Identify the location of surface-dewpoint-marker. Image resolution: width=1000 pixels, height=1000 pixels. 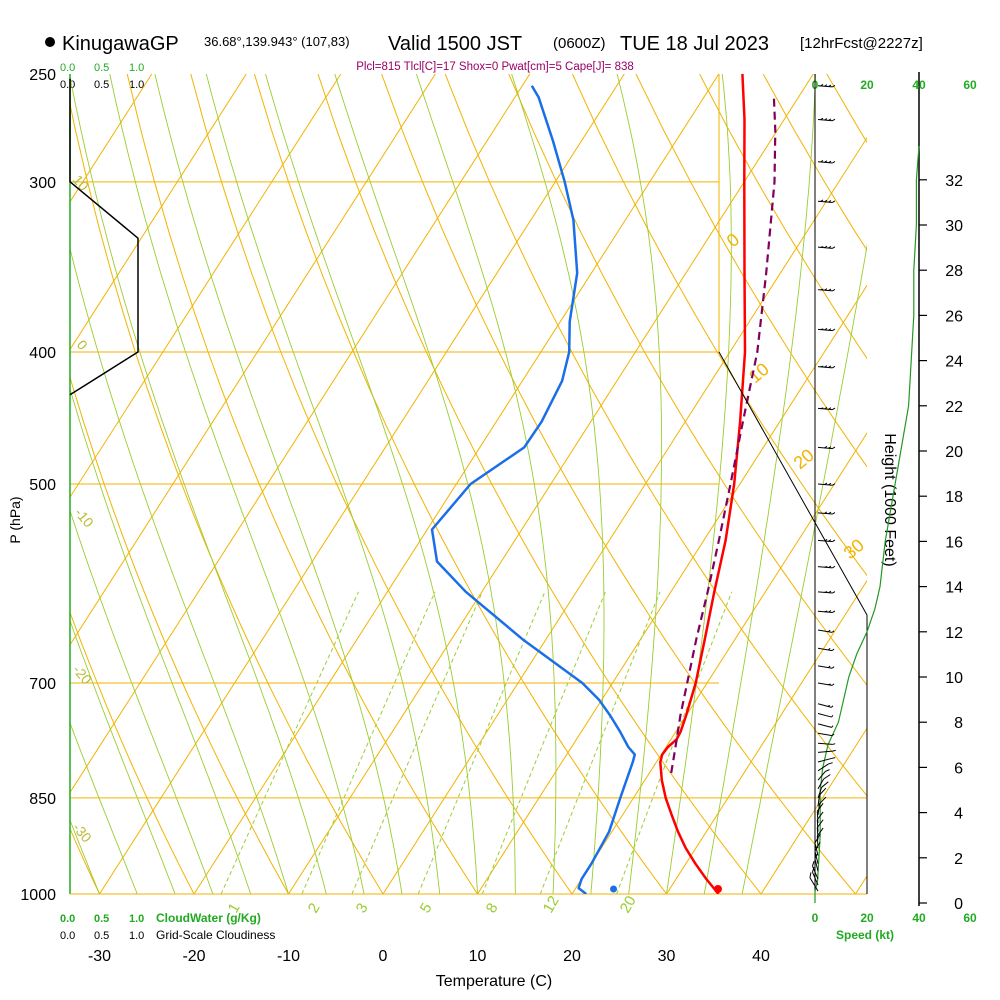
(614, 889).